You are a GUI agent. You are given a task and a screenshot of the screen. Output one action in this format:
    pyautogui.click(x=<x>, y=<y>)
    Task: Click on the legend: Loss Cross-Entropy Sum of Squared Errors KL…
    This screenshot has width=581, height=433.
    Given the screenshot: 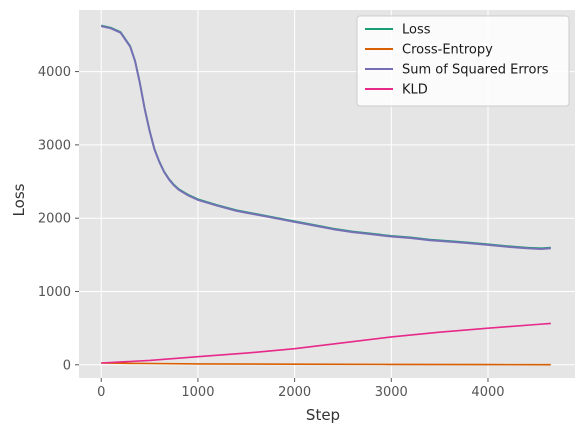 What is the action you would take?
    pyautogui.click(x=463, y=61)
    